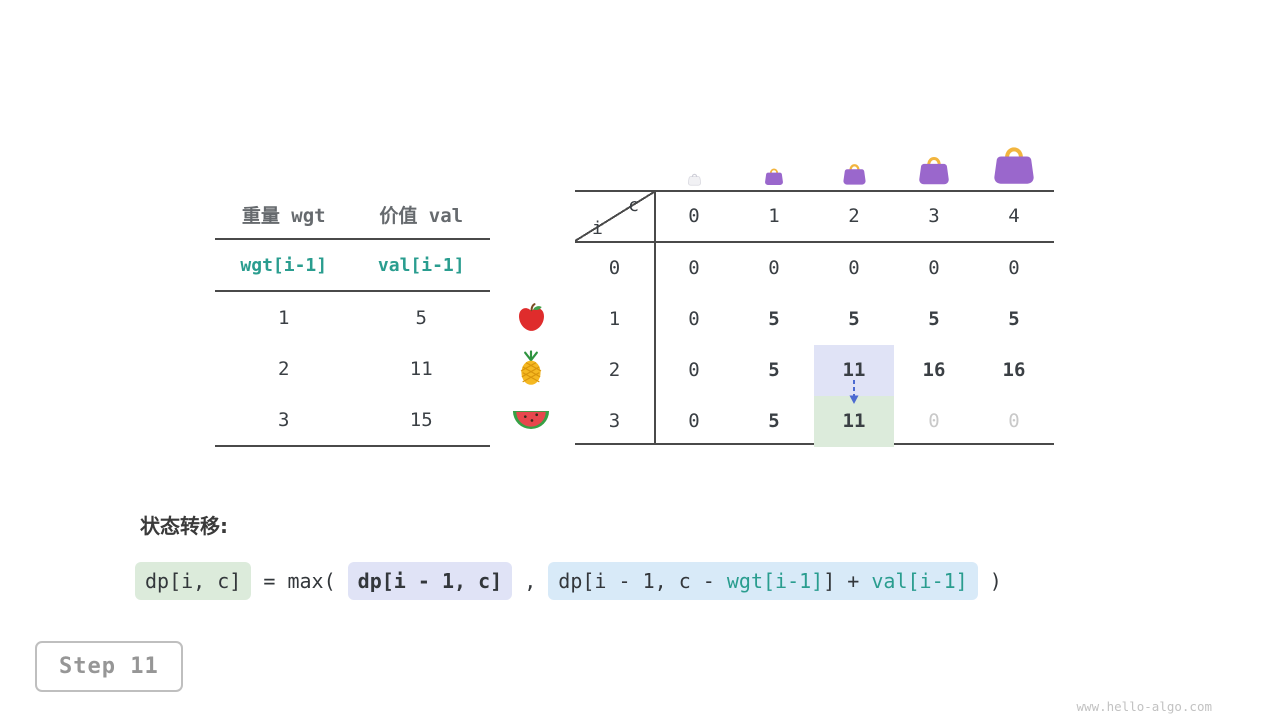  What do you see at coordinates (614, 268) in the screenshot?
I see `dp-row-label: 0` at bounding box center [614, 268].